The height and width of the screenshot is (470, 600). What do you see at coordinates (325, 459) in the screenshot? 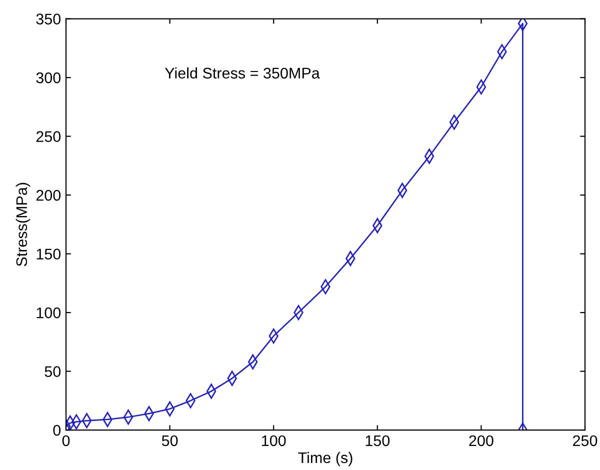
I see `x-axis-title: Time (s)` at bounding box center [325, 459].